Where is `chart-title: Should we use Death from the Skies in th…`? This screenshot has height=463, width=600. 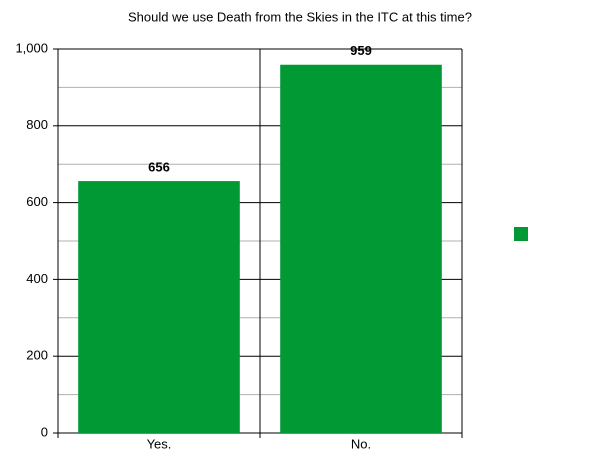
chart-title: Should we use Death from the Skies in th… is located at coordinates (300, 16).